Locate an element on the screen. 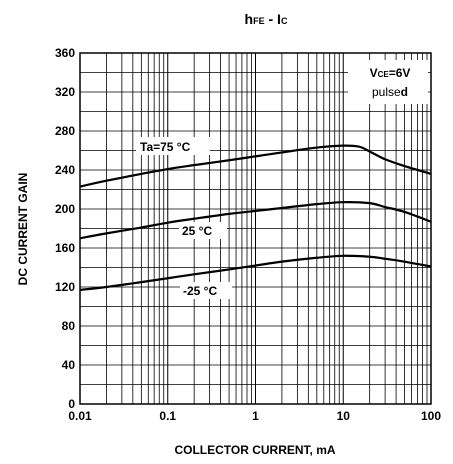 Image resolution: width=453 pixels, height=464 pixels. y-tick-label: 160 is located at coordinates (65, 248).